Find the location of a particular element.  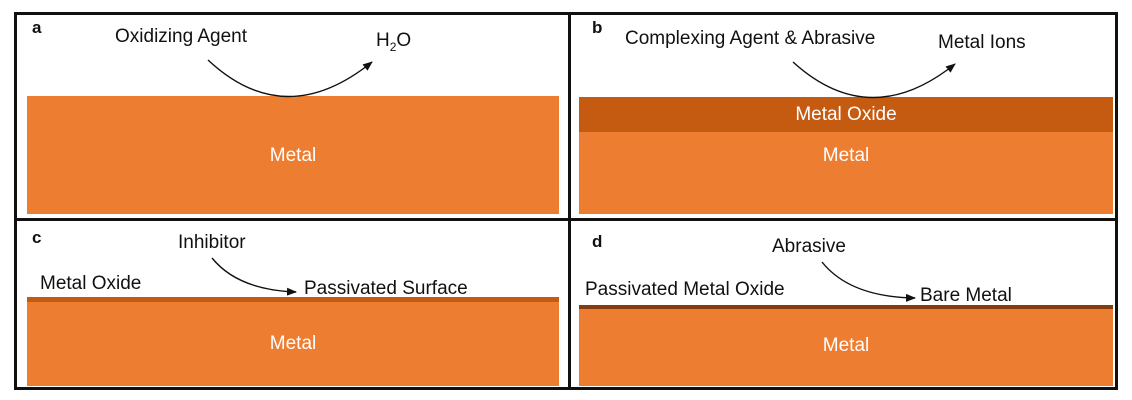

metal-label-a: Metal is located at coordinates (293, 155).